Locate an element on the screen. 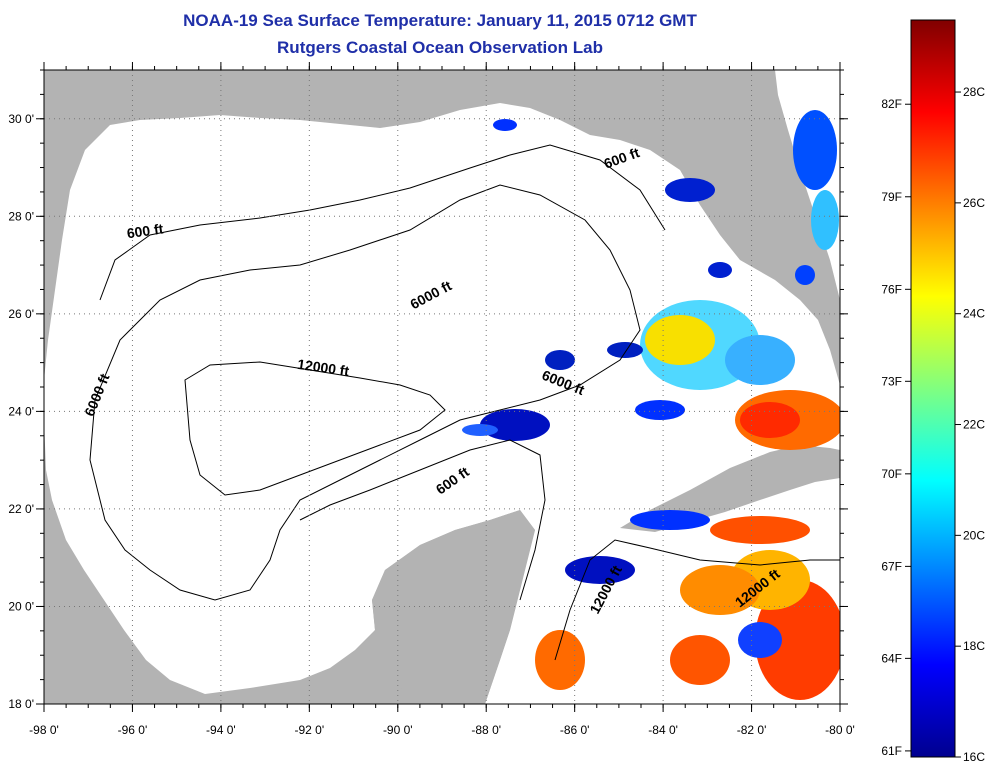 This screenshot has width=992, height=770. contour-600ft-south is located at coordinates (422, 520).